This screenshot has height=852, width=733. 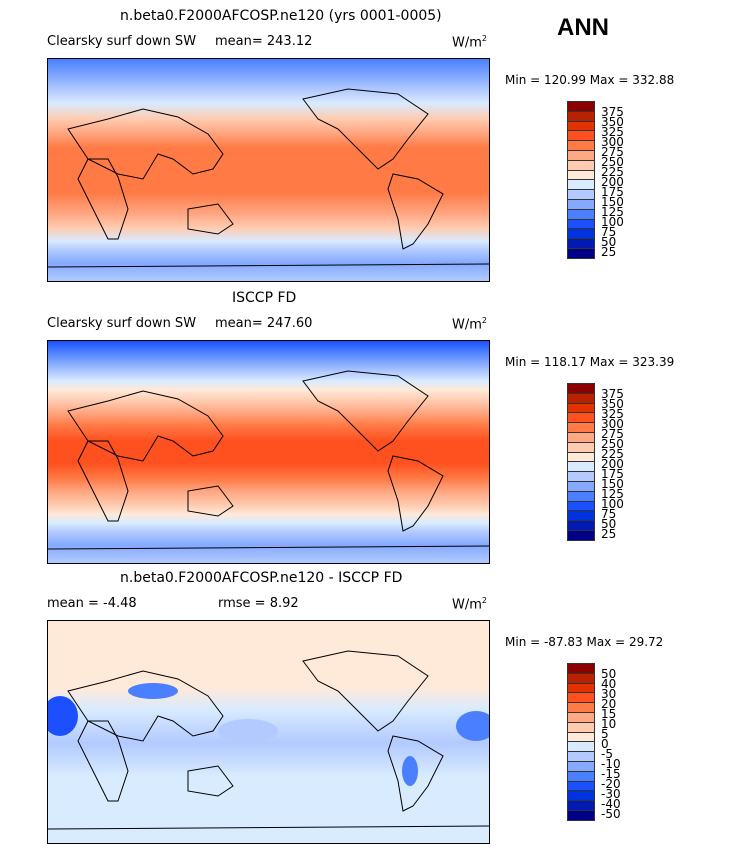 What do you see at coordinates (611, 774) in the screenshot?
I see `colorbar-tick-label: -15` at bounding box center [611, 774].